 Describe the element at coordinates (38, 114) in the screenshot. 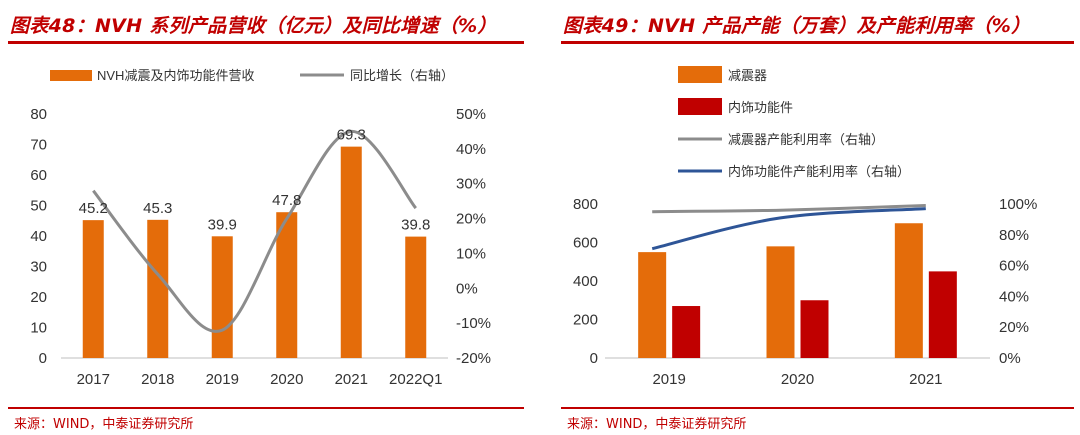

I see `left-y-tick-label: 80` at that location.